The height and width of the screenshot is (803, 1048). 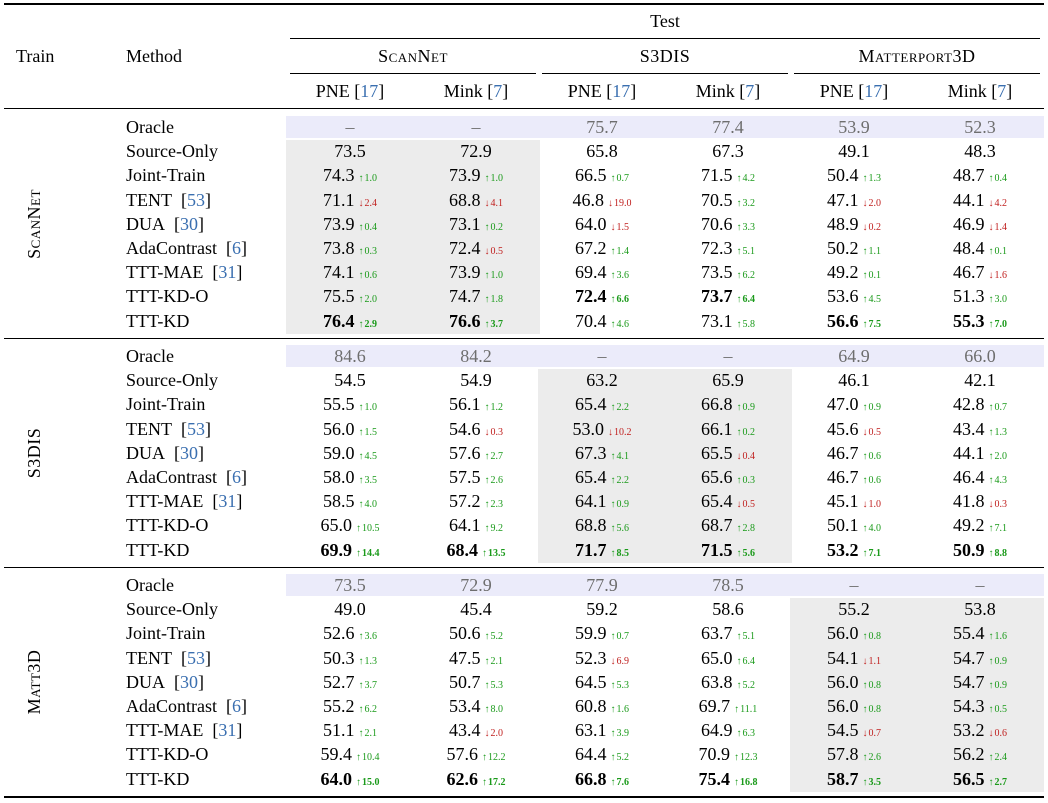 I want to click on method-label: TTT-KD, so click(x=158, y=320).